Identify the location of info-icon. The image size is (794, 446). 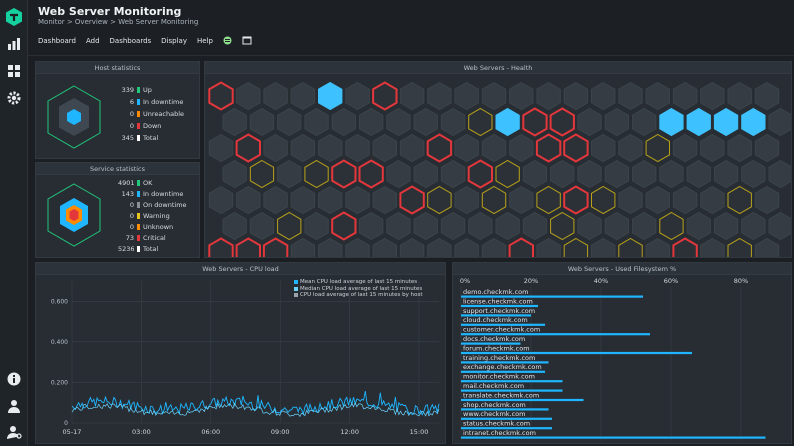
(14, 379).